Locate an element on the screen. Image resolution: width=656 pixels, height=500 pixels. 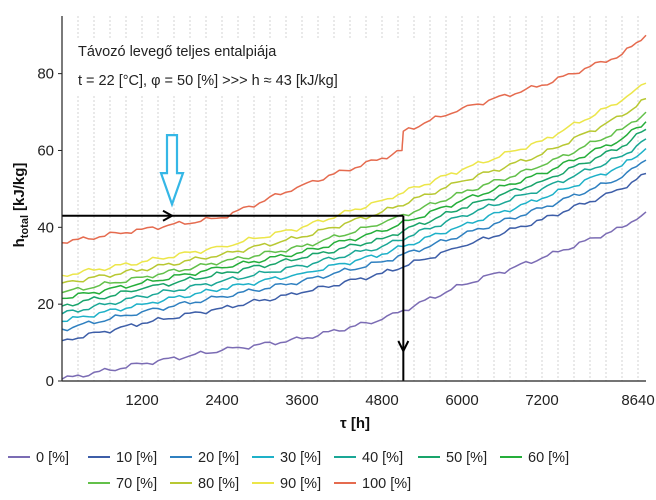
y-axis-title-sub: total is located at coordinates (25, 226).